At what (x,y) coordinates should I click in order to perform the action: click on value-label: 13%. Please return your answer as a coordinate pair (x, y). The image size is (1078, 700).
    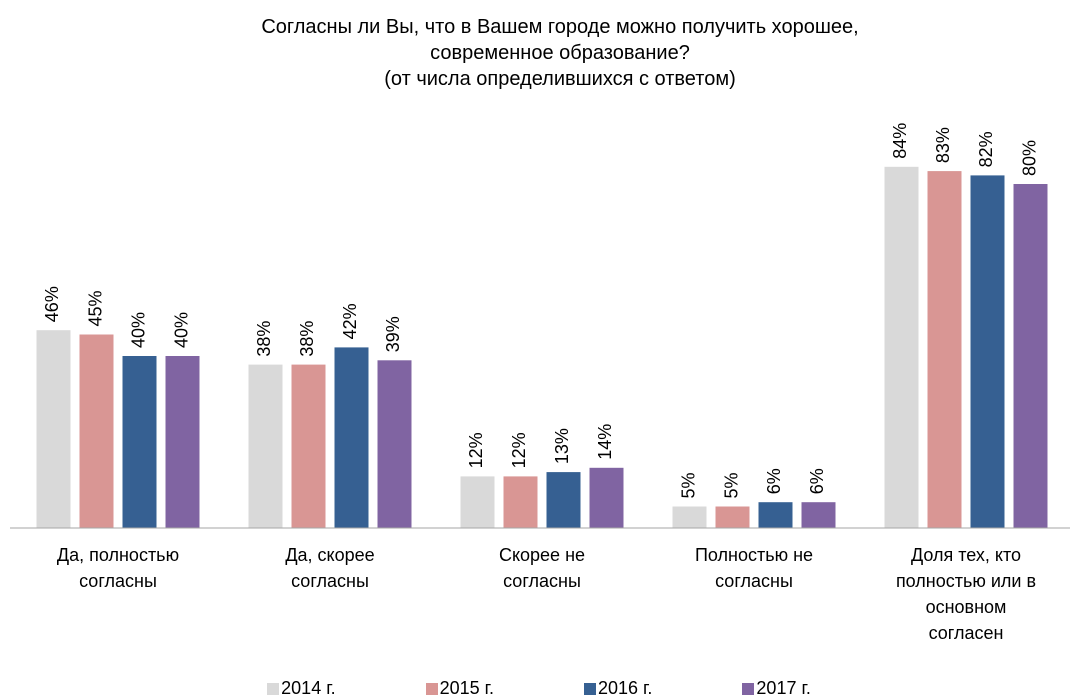
    Looking at the image, I should click on (562, 446).